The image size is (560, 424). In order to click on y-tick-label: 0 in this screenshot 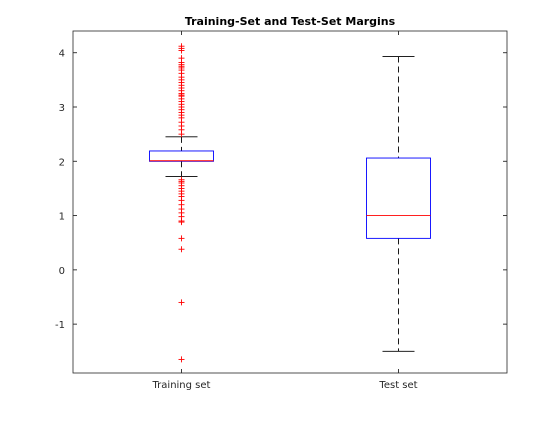, I will do `click(62, 271)`.